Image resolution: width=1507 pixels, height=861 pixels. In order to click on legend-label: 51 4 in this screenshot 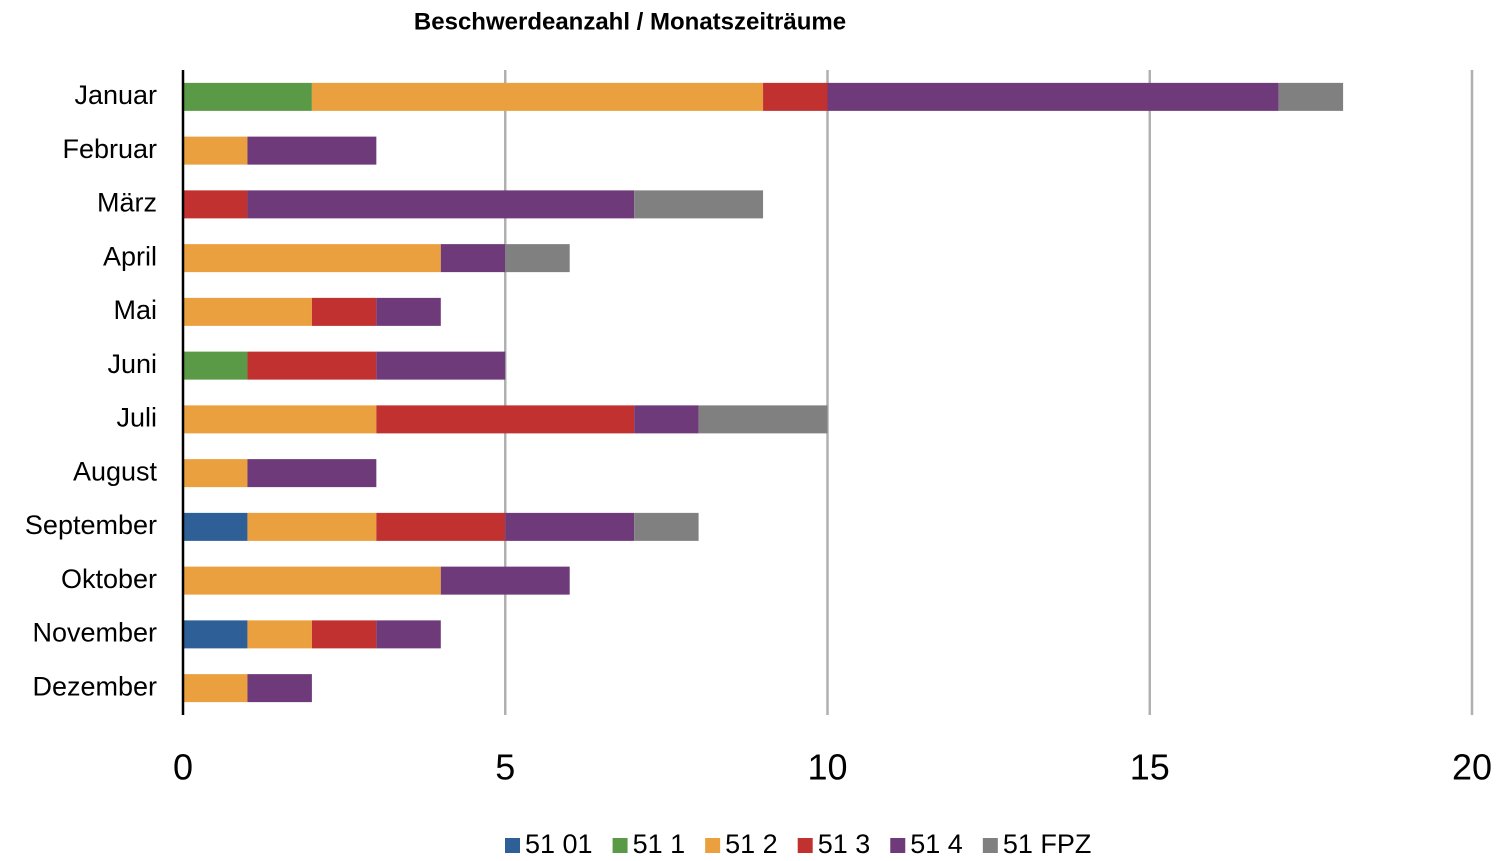, I will do `click(936, 844)`.